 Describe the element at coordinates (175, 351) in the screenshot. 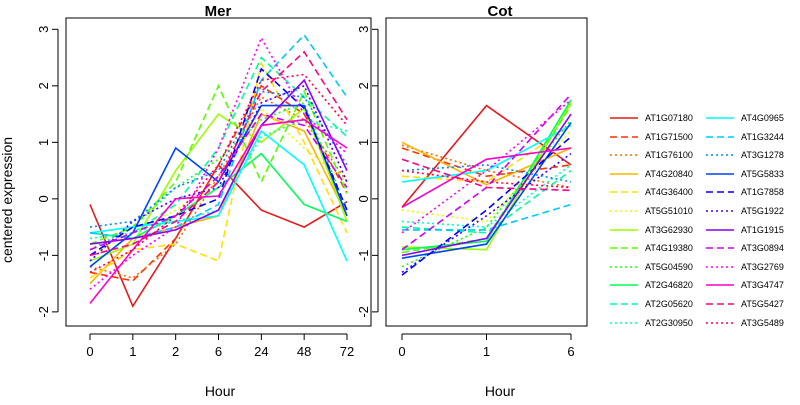

I see `x-tick-label: 2` at that location.